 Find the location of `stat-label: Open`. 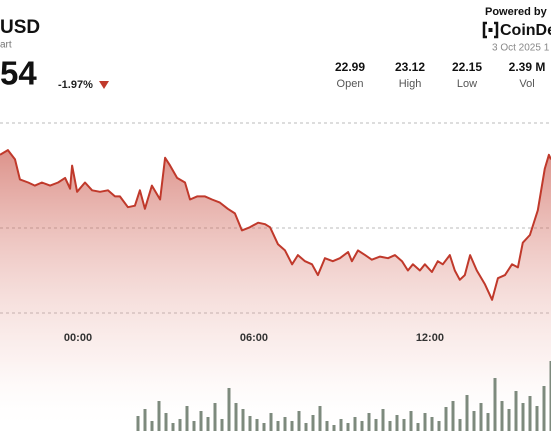

stat-label: Open is located at coordinates (350, 84).